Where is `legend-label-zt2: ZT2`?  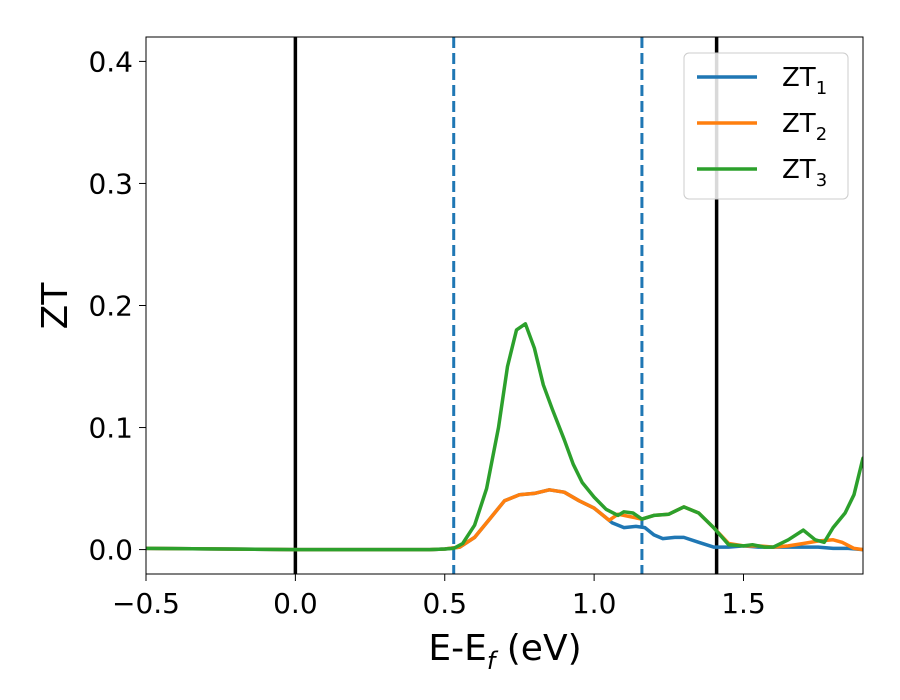 legend-label-zt2: ZT2 is located at coordinates (804, 127).